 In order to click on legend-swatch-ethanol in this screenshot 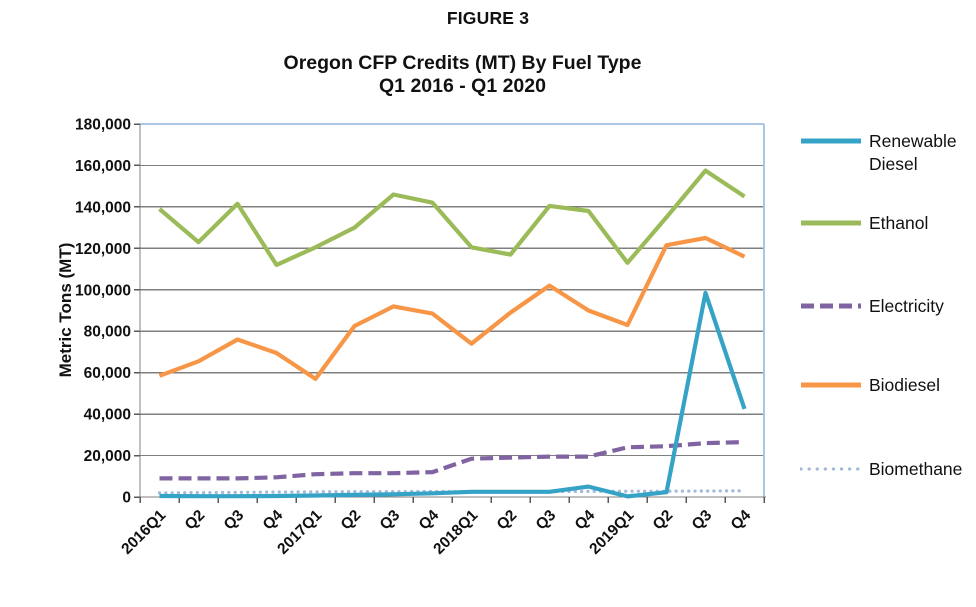, I will do `click(831, 223)`.